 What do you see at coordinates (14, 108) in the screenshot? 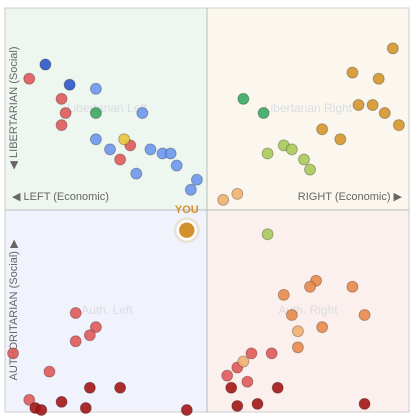
I see `y-axis-label: ◀ LIBERTARIAN (Social)` at bounding box center [14, 108].